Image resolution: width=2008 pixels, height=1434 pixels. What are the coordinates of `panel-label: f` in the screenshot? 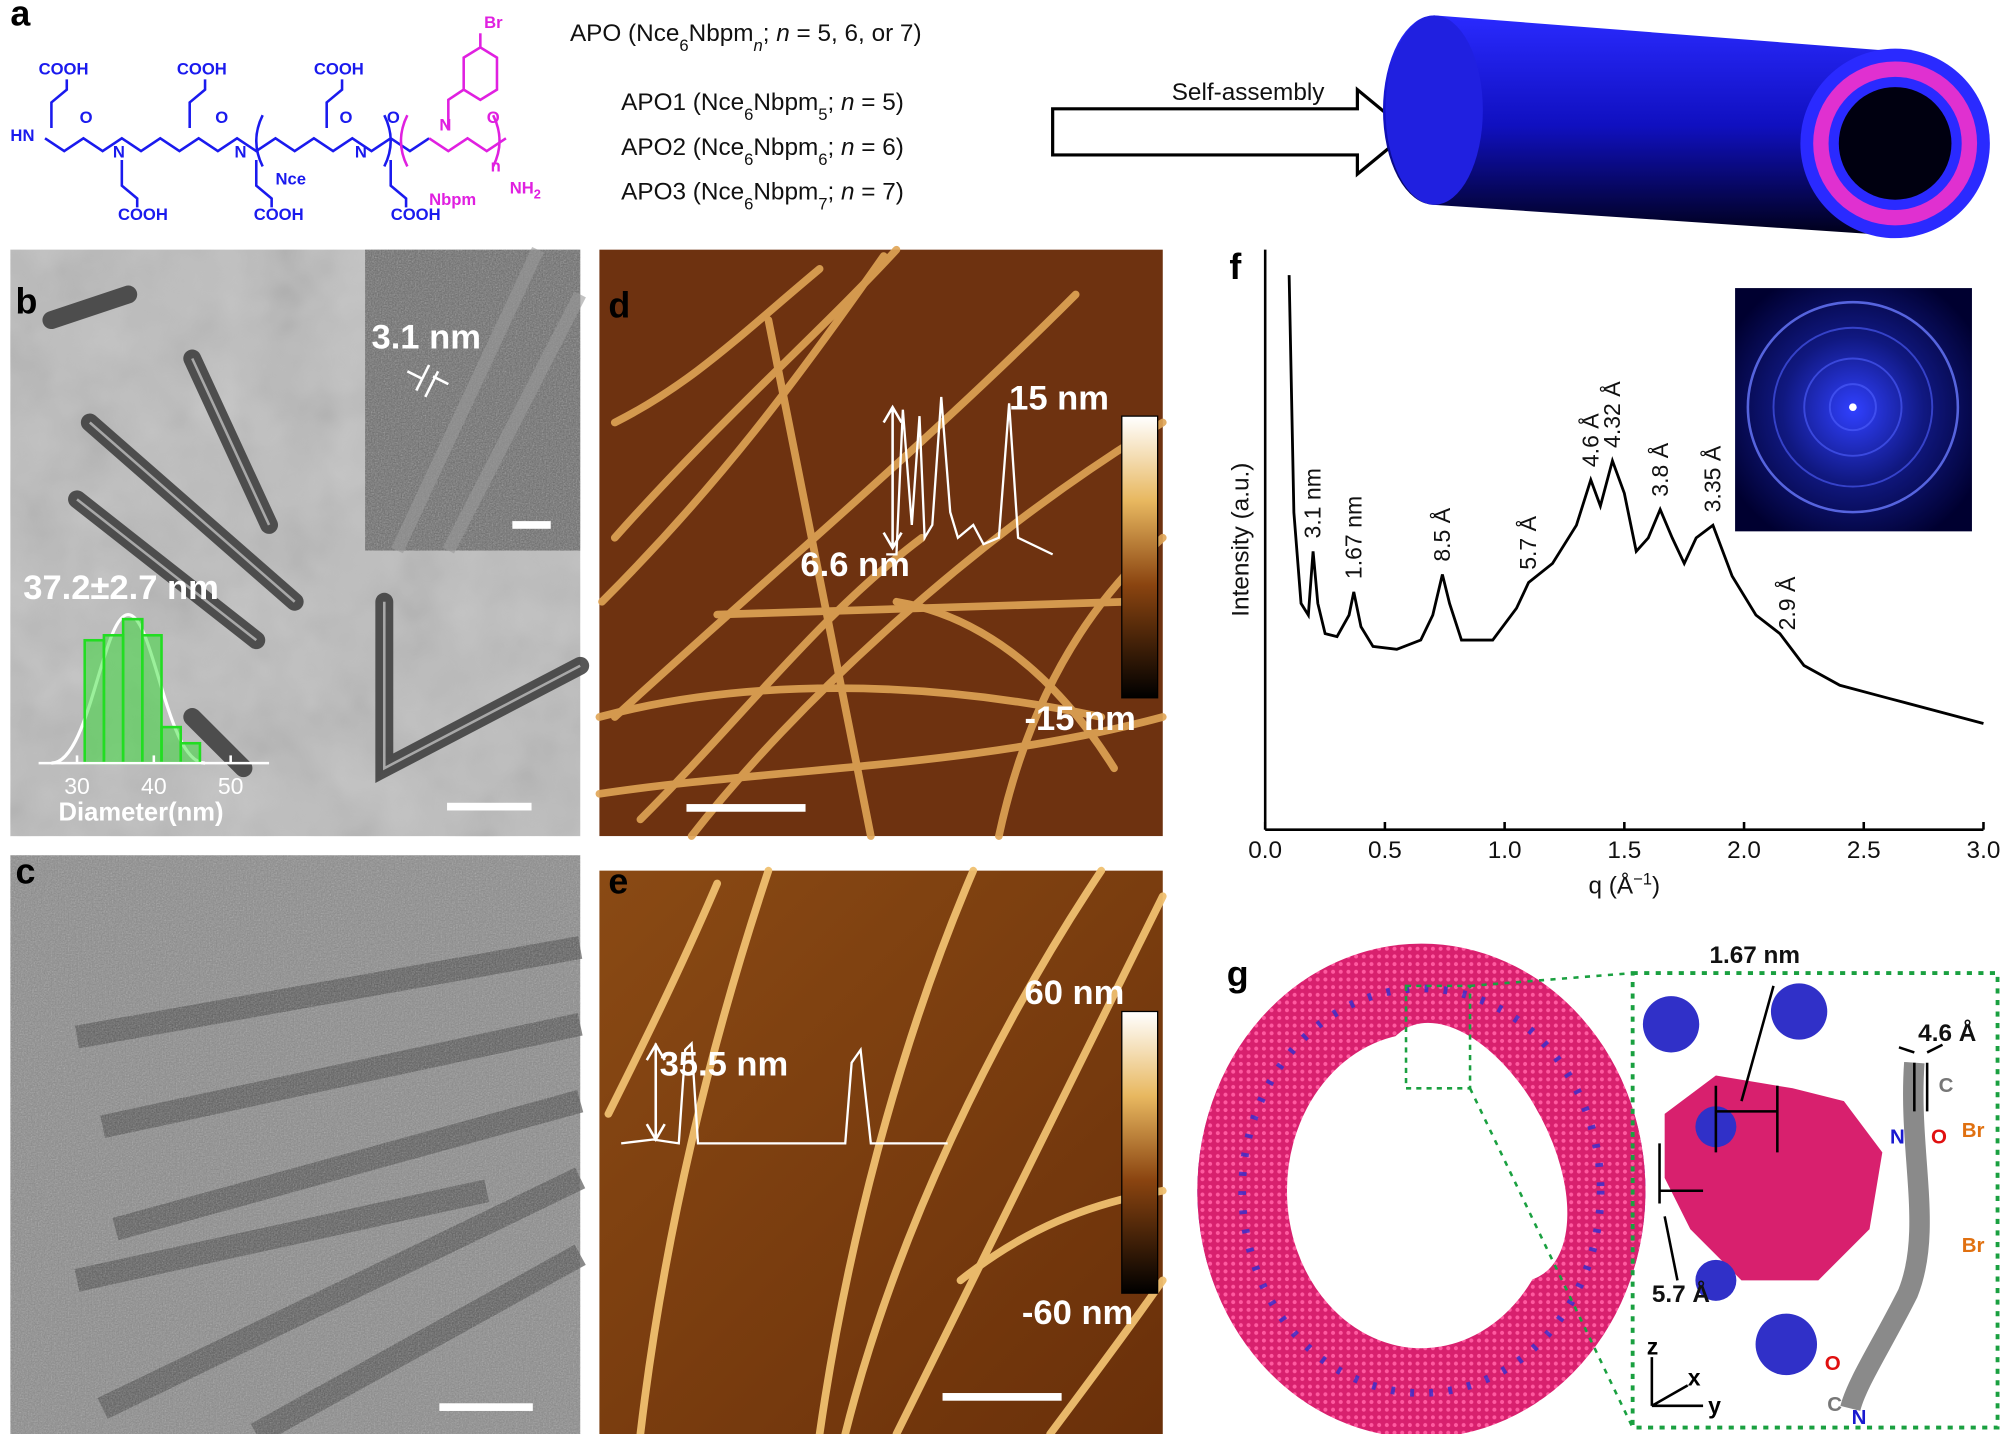 It's located at (1235, 267).